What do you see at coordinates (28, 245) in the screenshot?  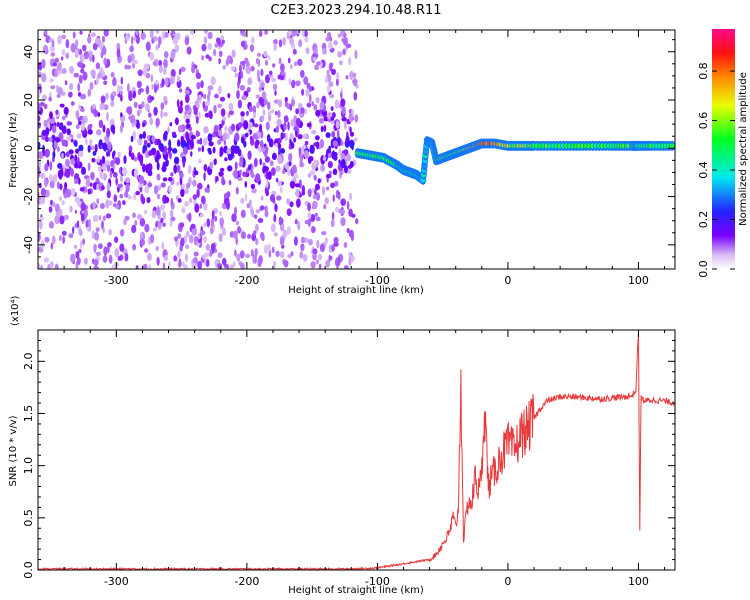 I see `y-tick-label: -40` at bounding box center [28, 245].